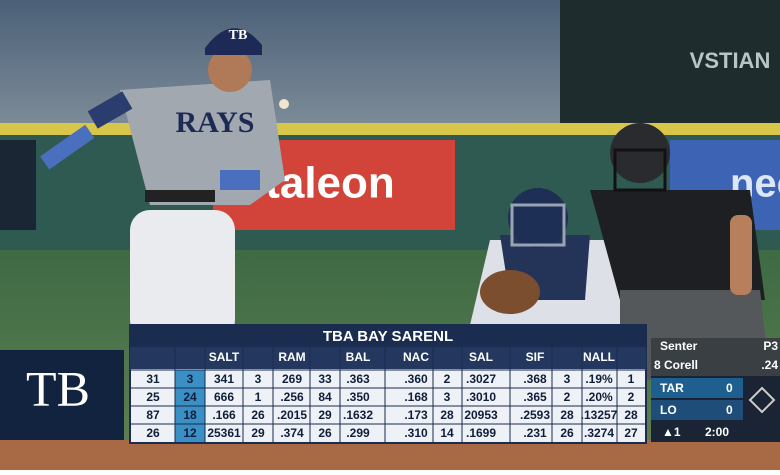 This screenshot has height=475, width=780. What do you see at coordinates (390, 129) in the screenshot?
I see `wall-trim` at bounding box center [390, 129].